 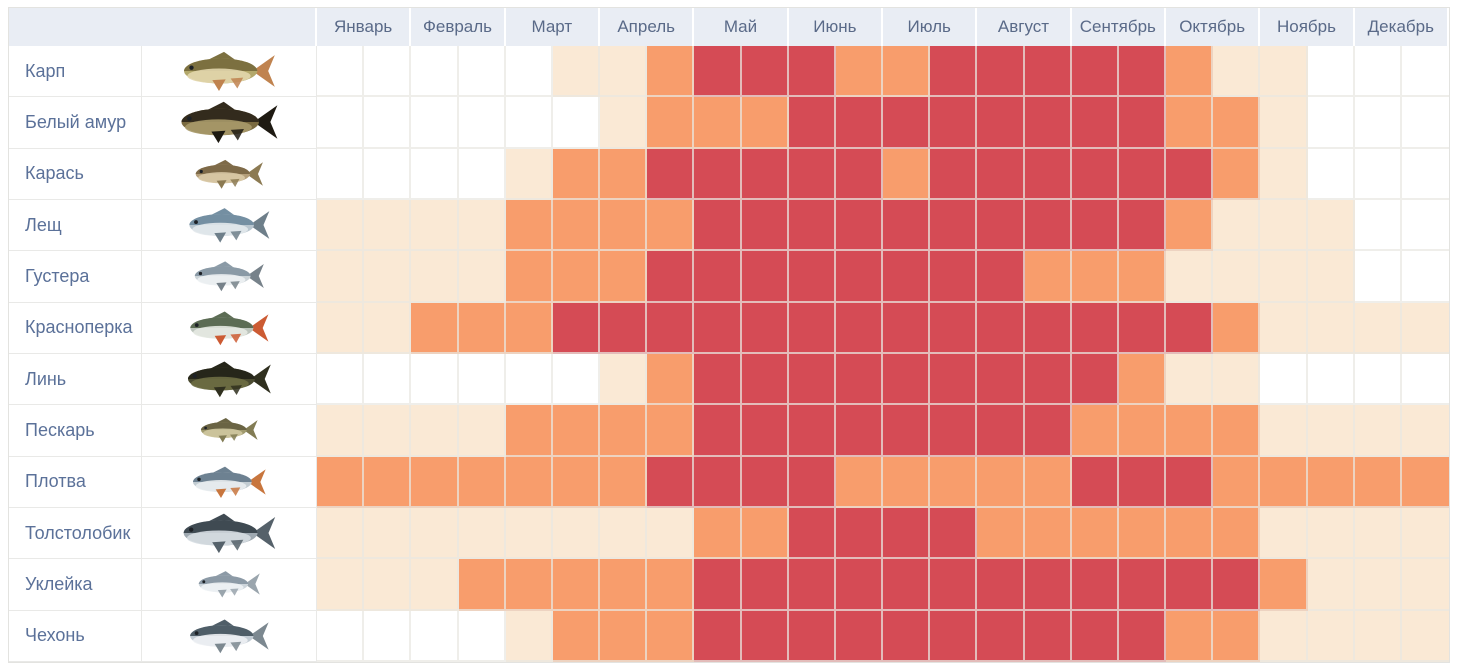 I want to click on roach-fish-icon, so click(x=229, y=482).